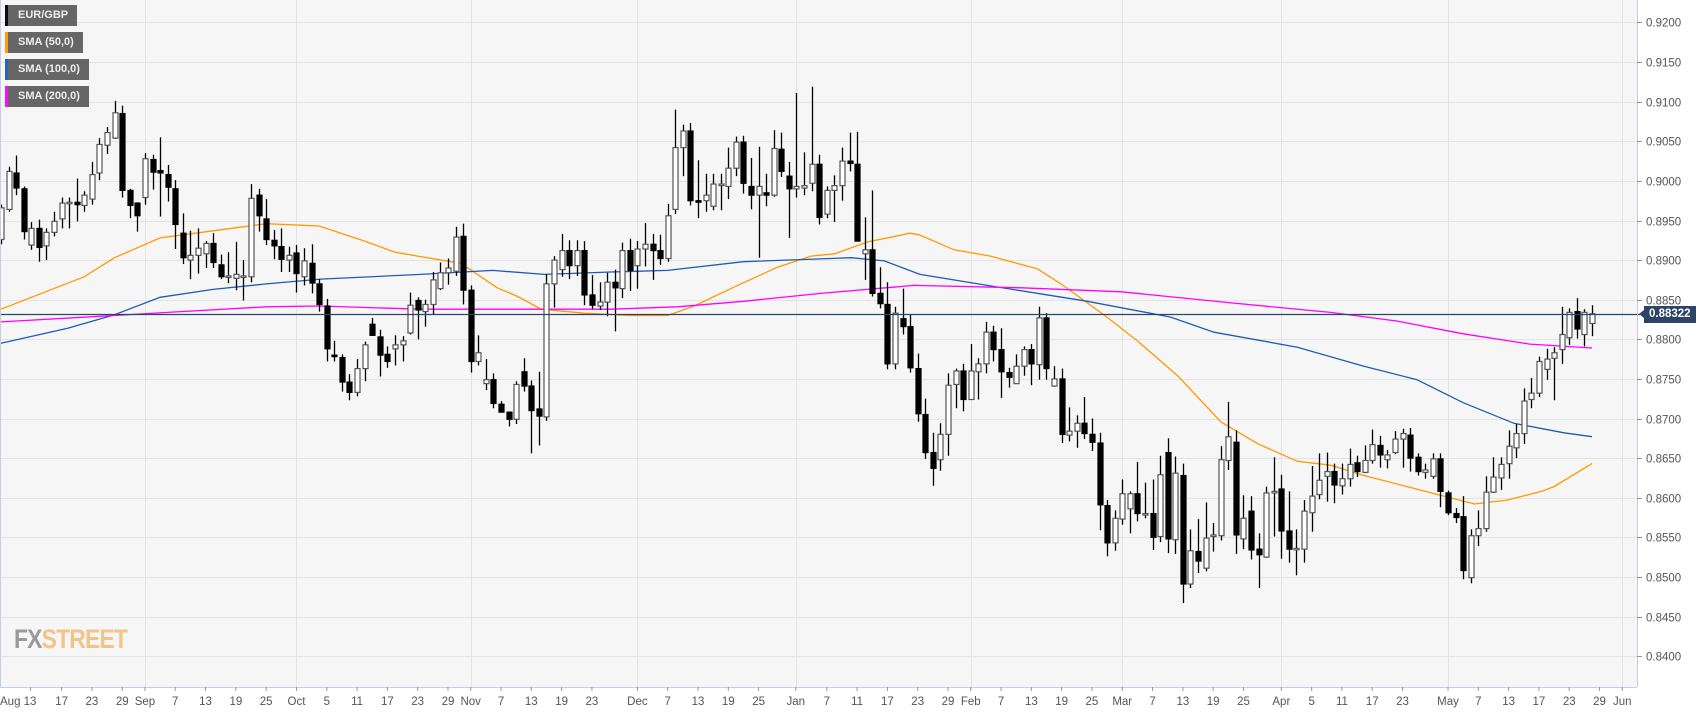 This screenshot has height=712, width=1707. I want to click on y-tick-label: 0.8850, so click(1663, 302).